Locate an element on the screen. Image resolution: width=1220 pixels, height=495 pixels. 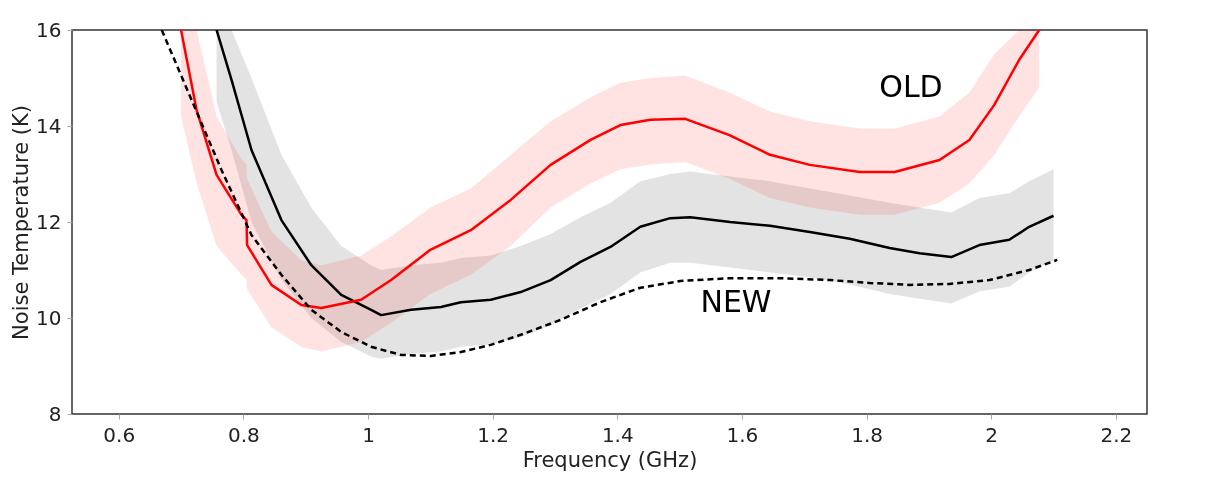
y-axis-title: Noise Temperature (K) is located at coordinates (21, 222).